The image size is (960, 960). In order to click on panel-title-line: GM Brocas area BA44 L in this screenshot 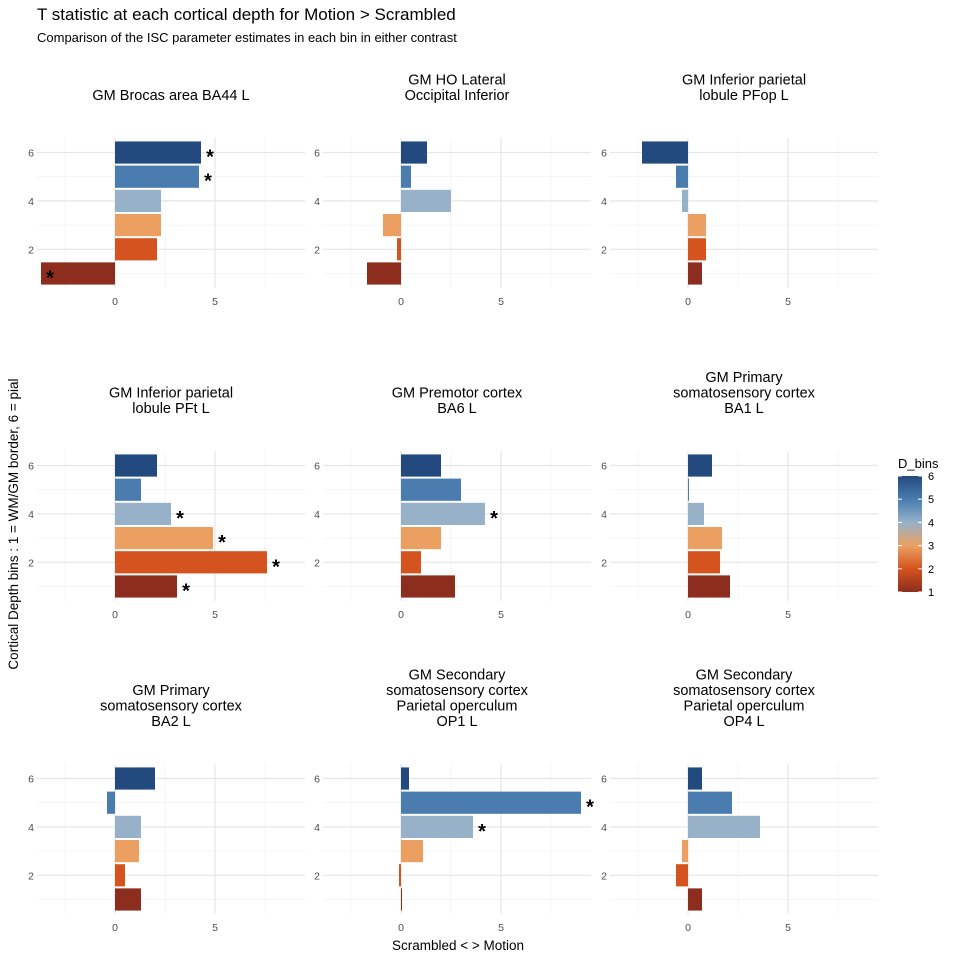, I will do `click(170, 96)`.